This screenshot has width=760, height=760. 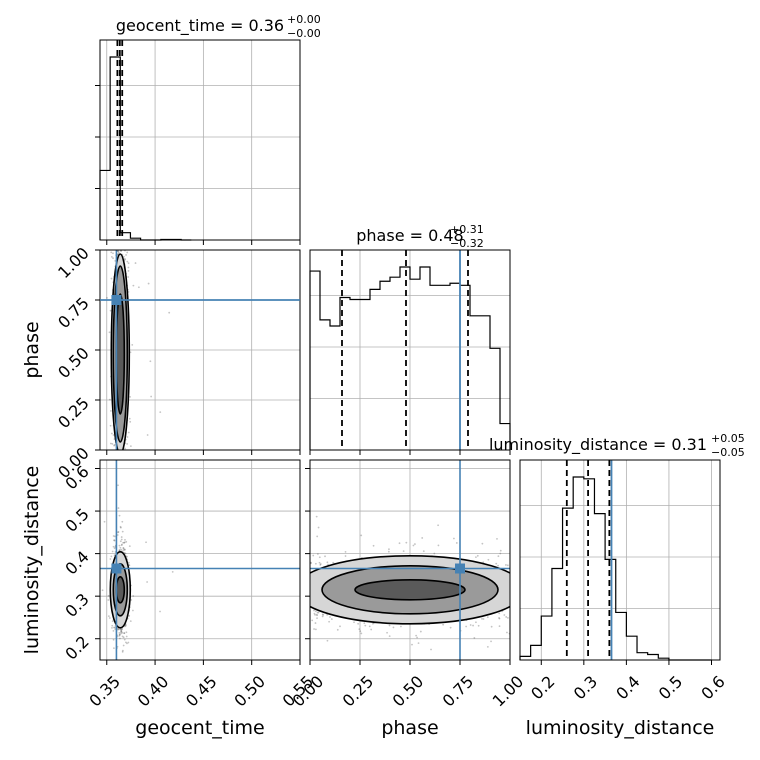 What do you see at coordinates (620, 560) in the screenshot?
I see `axes-frame` at bounding box center [620, 560].